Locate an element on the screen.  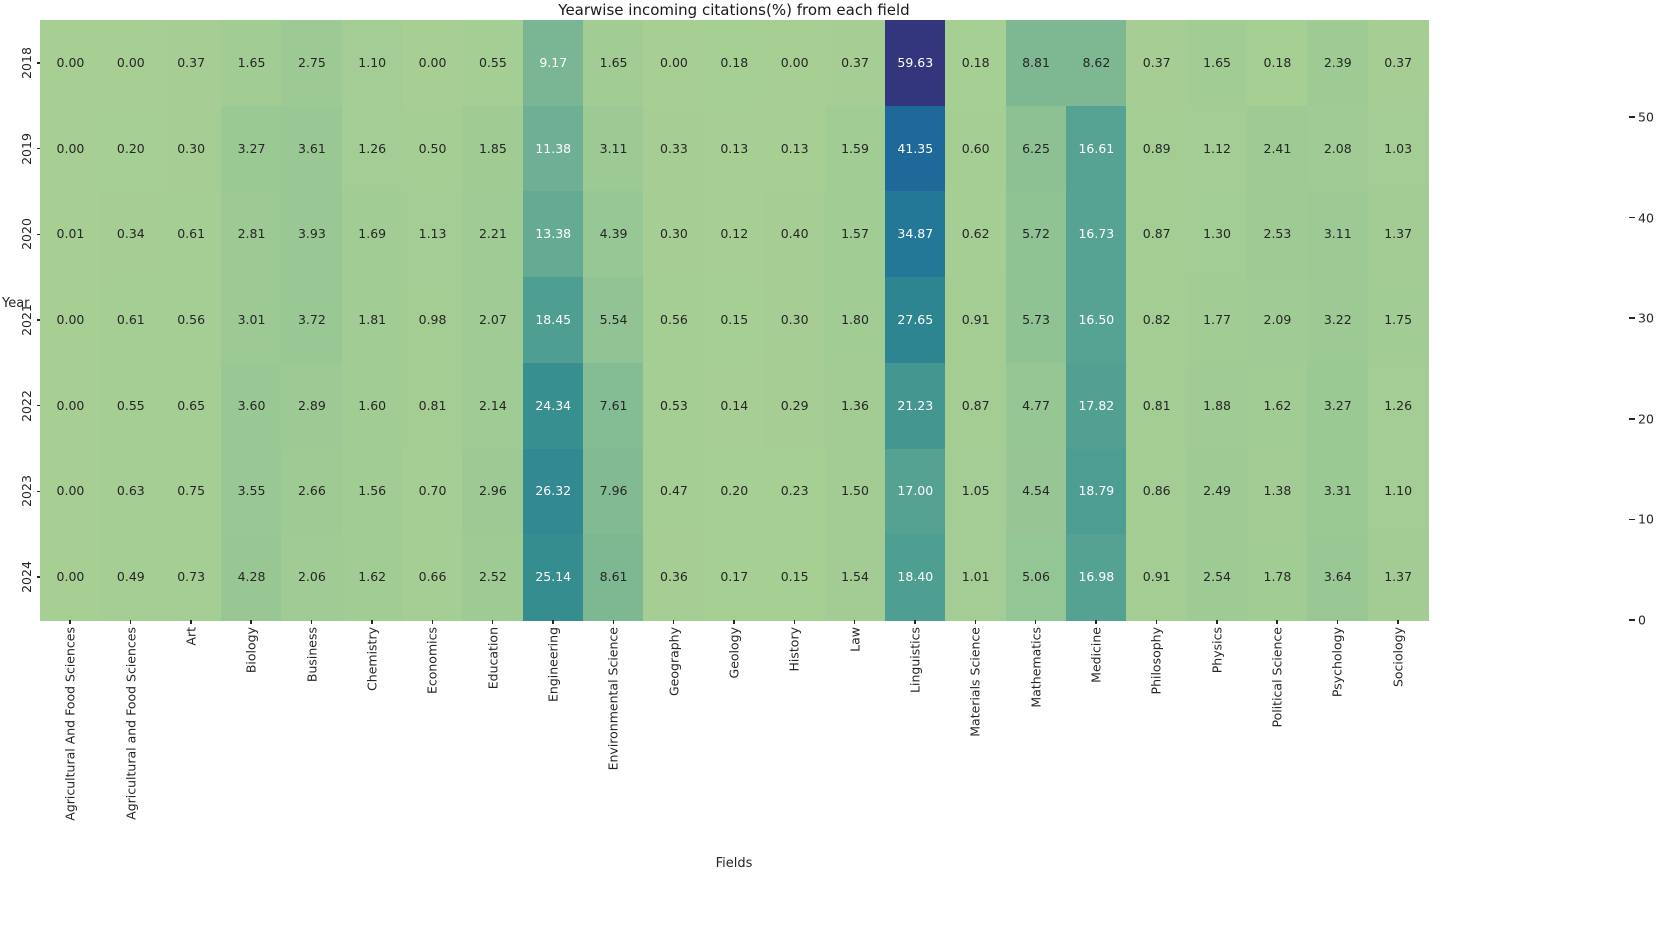
cell-value: 0.56 is located at coordinates (191, 320).